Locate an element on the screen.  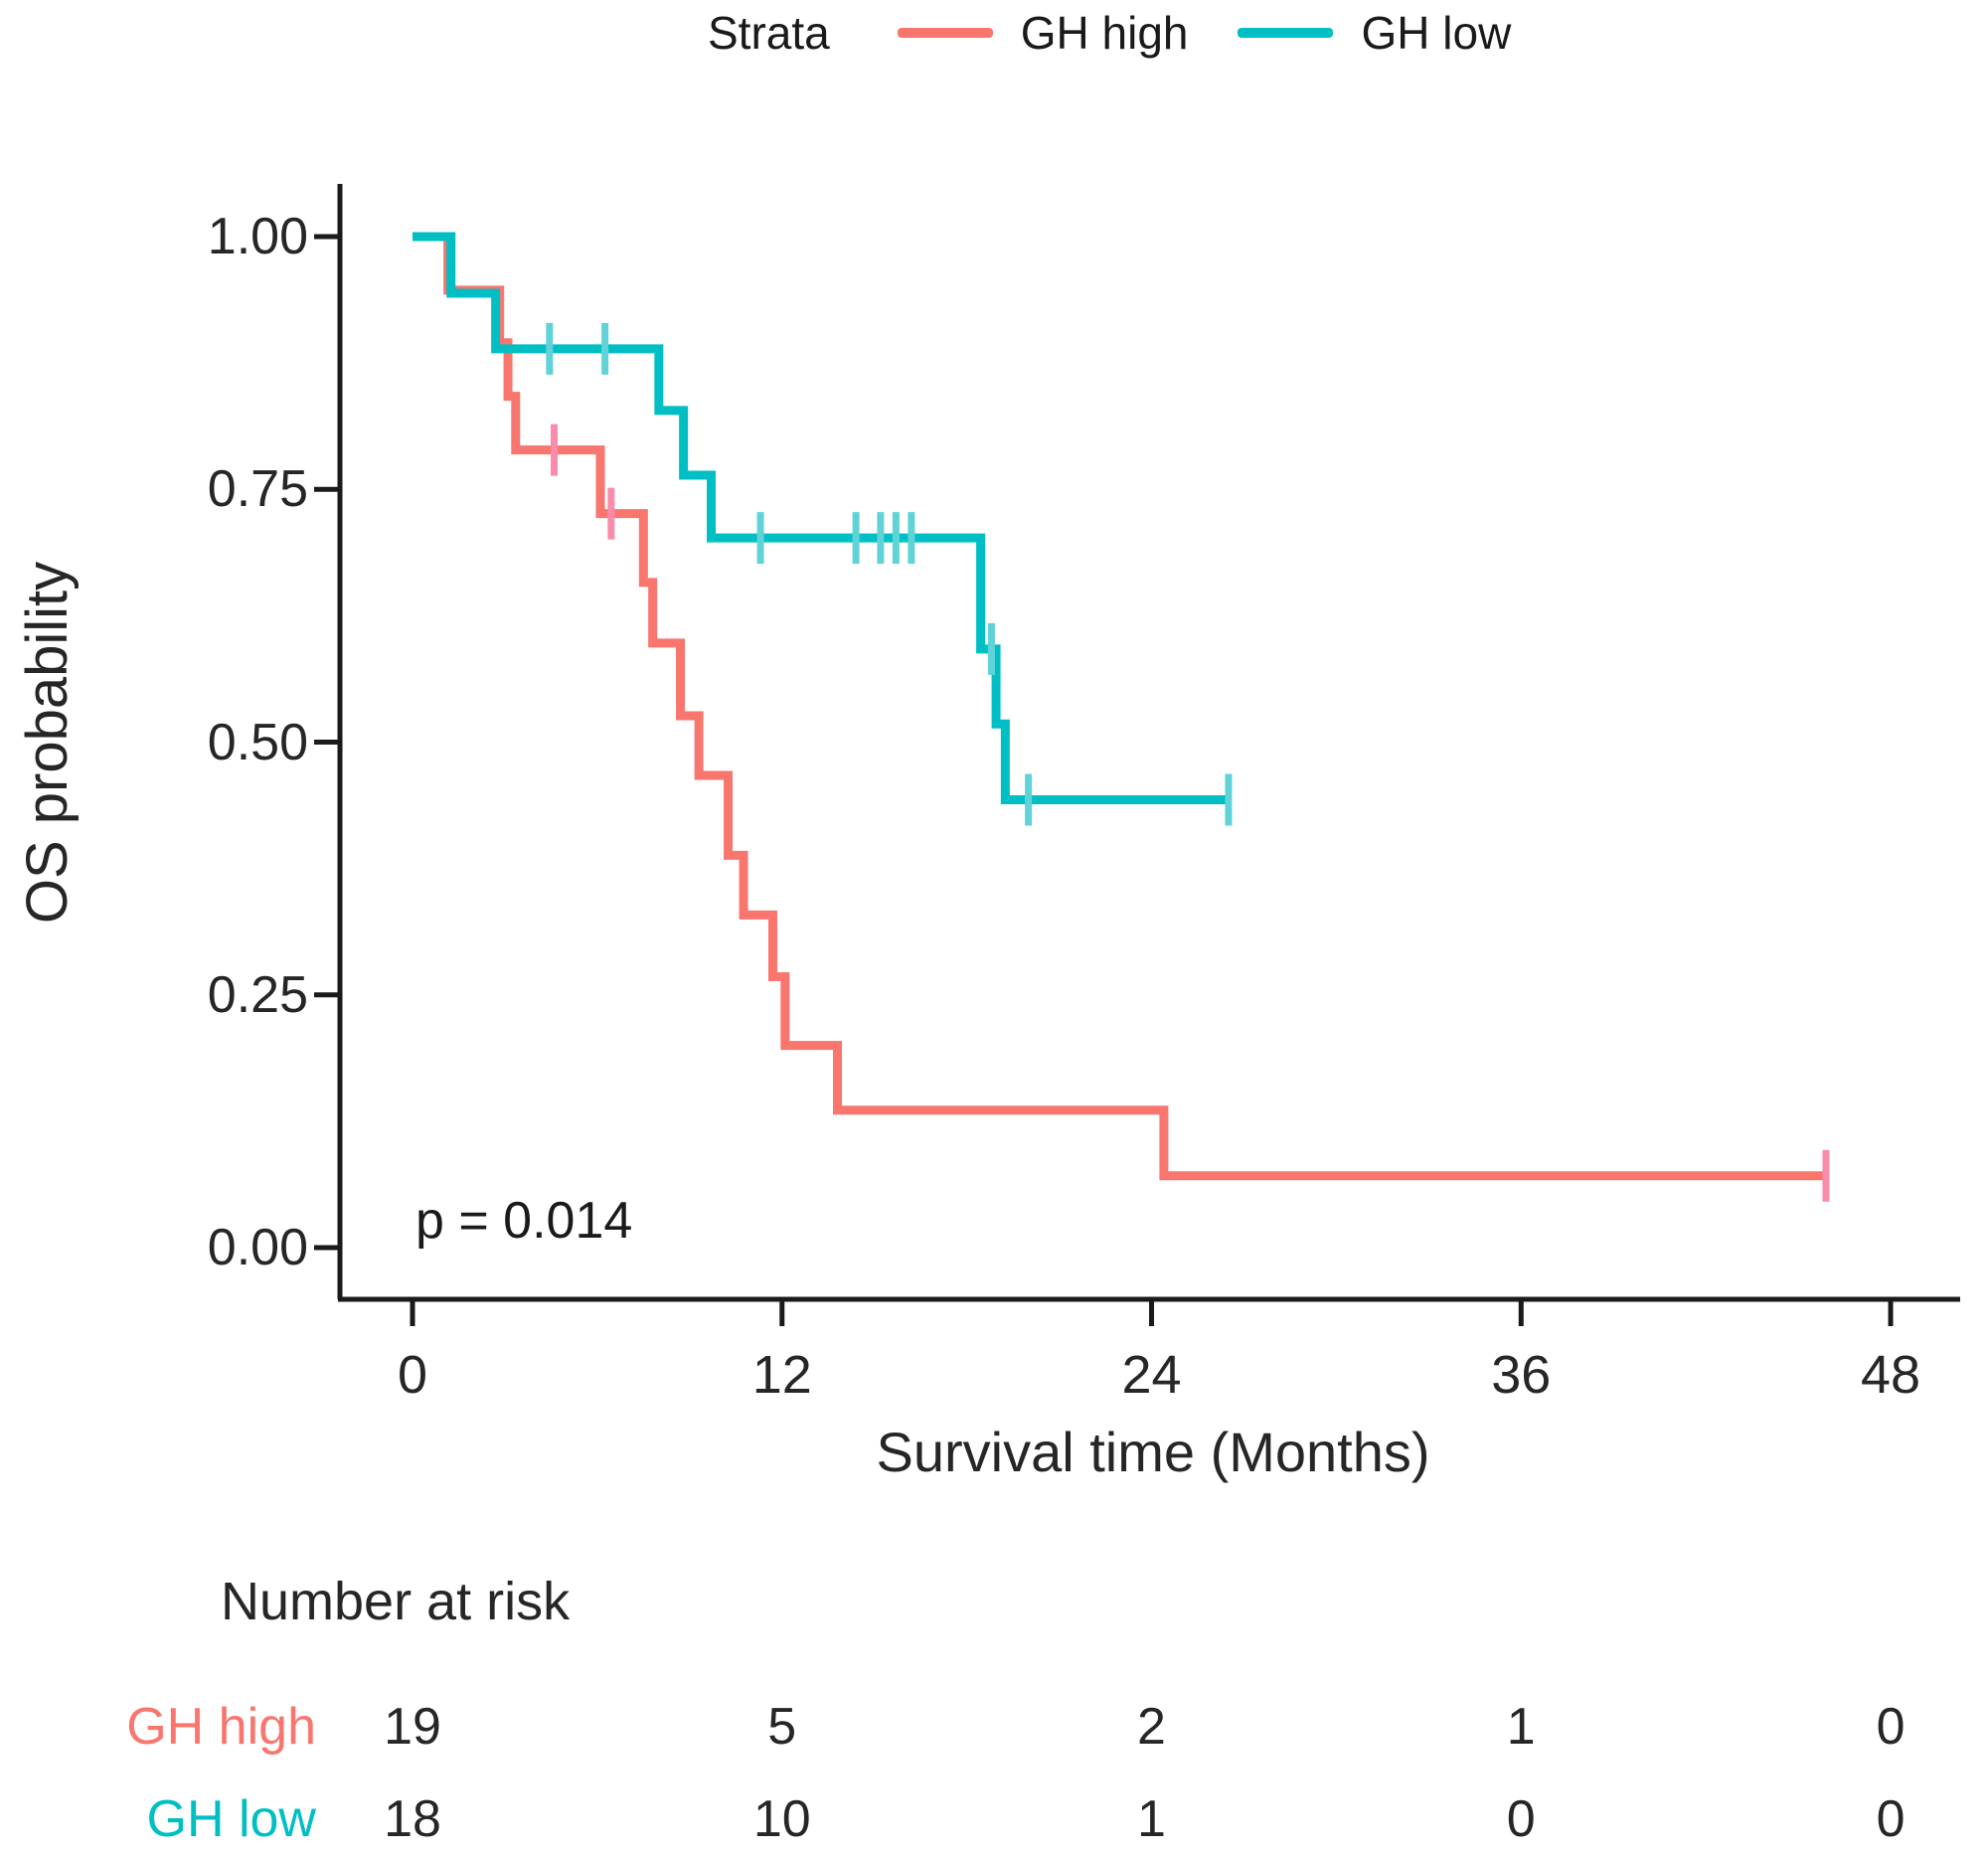
p-value-annotation: p = 0.014 is located at coordinates (524, 1221).